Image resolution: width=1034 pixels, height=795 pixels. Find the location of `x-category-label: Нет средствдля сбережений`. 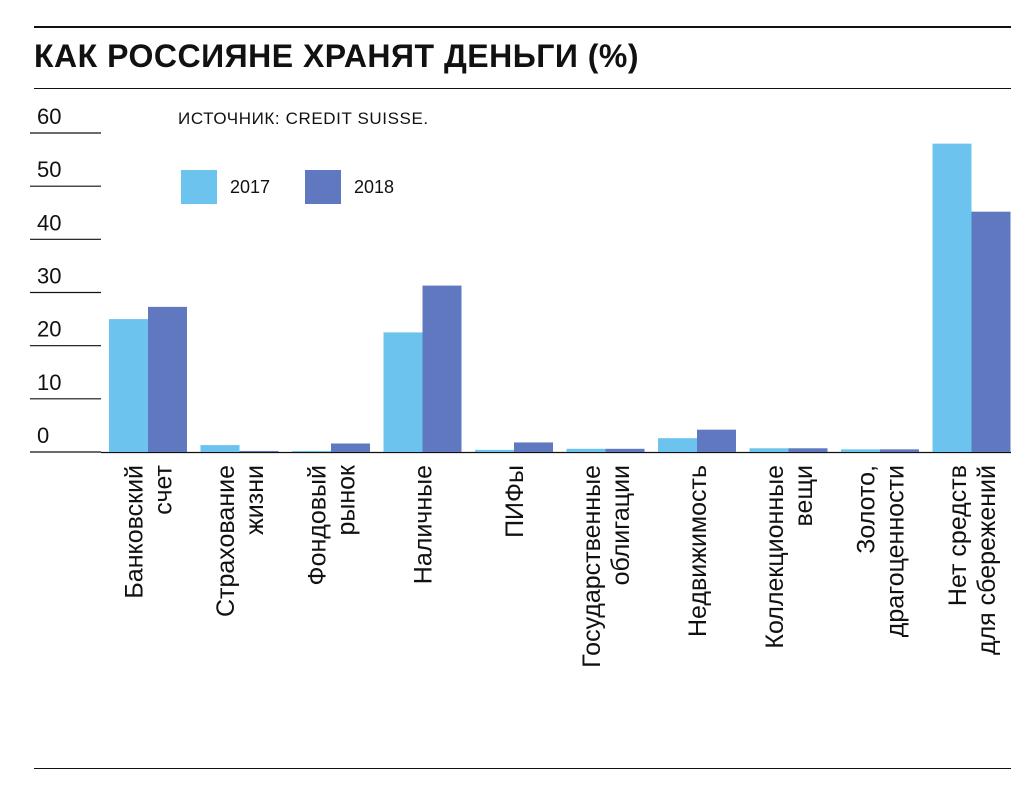

x-category-label: Нет средствдля сбережений is located at coordinates (972, 560).